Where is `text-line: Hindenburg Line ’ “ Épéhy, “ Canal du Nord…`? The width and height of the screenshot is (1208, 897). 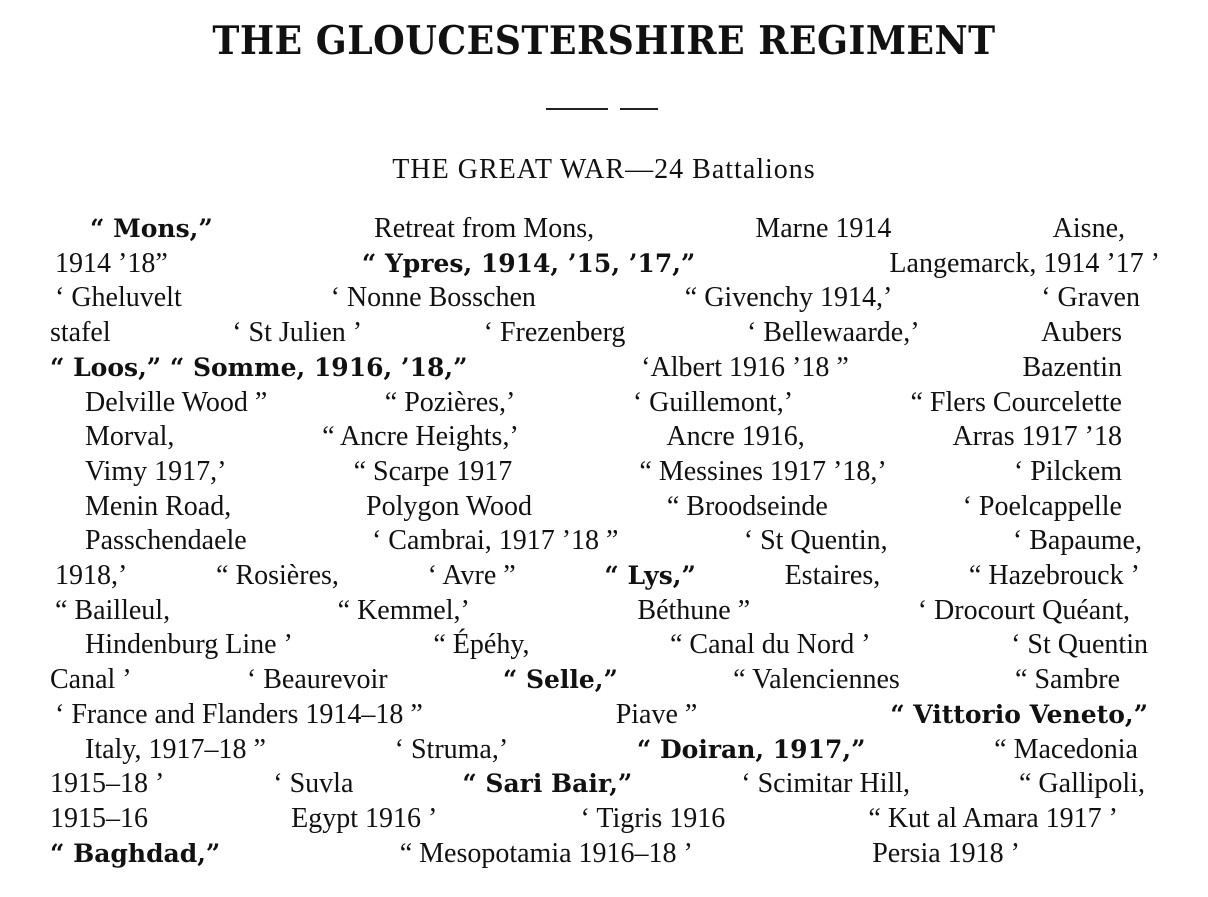
text-line: Hindenburg Line ’ “ Épéhy, “ Canal du Nord… is located at coordinates (616, 645).